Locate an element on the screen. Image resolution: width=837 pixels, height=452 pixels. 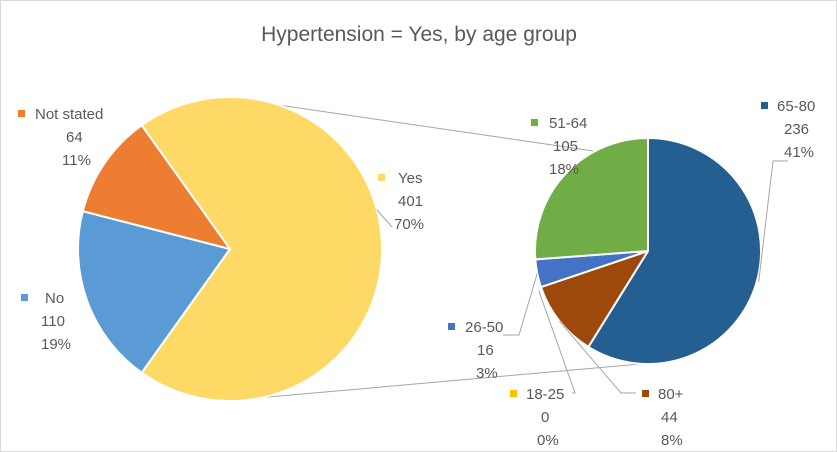
chart-title: Hypertension = Yes, by age group is located at coordinates (419, 34).